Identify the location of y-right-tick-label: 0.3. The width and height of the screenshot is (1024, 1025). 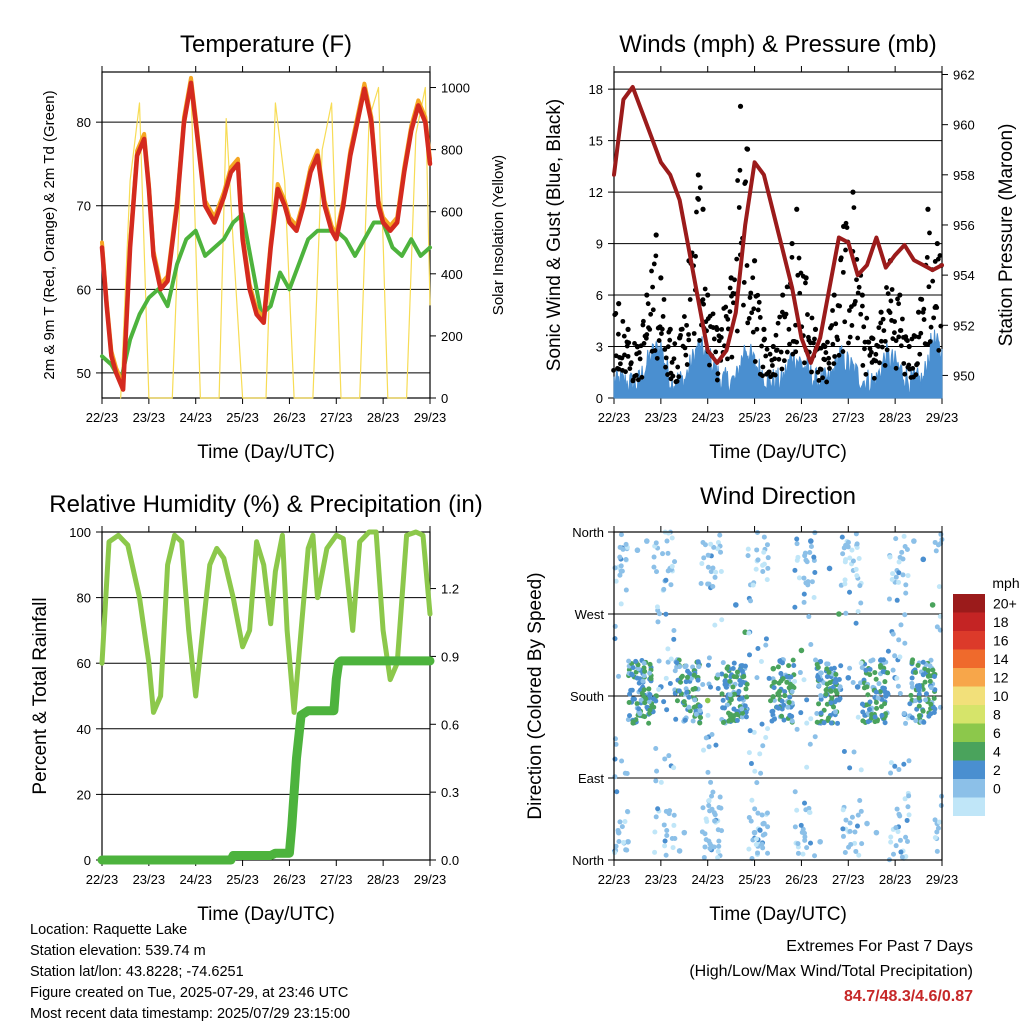
(450, 792).